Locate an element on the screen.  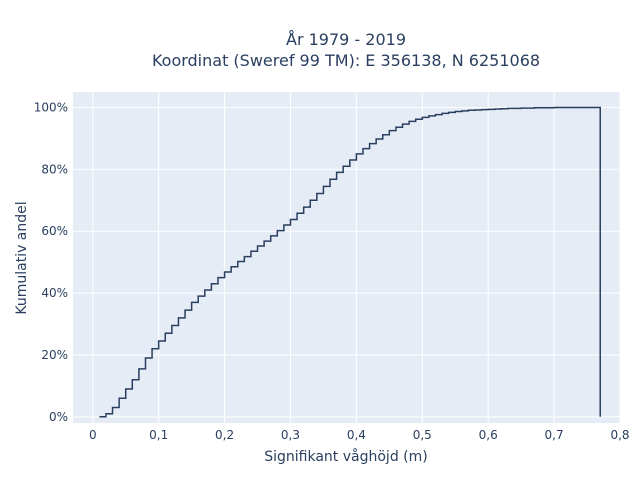
x-tick-label: 0,1 is located at coordinates (158, 435).